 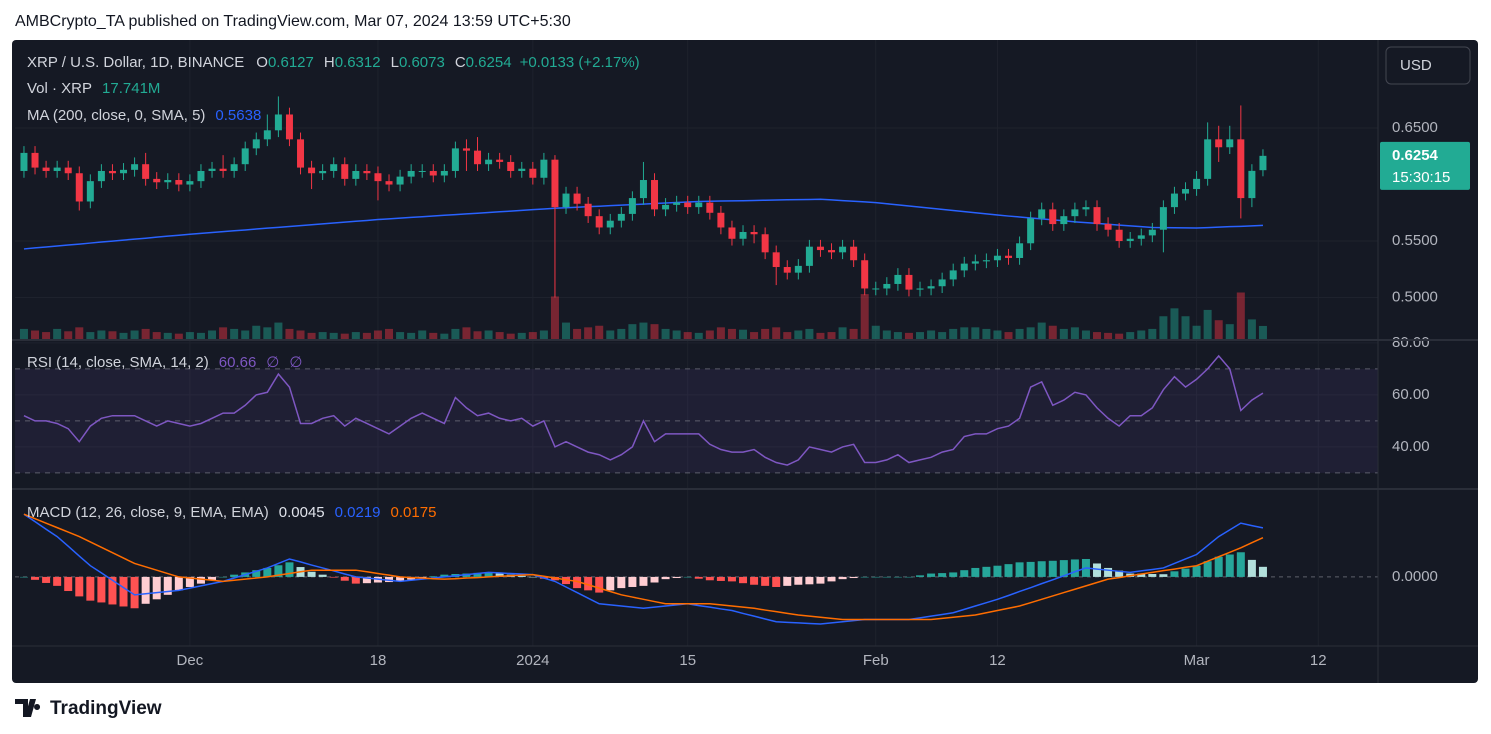 What do you see at coordinates (135, 62) in the screenshot?
I see `symbol-title: XRP / U.S. Dollar, 1D, BINANCE` at bounding box center [135, 62].